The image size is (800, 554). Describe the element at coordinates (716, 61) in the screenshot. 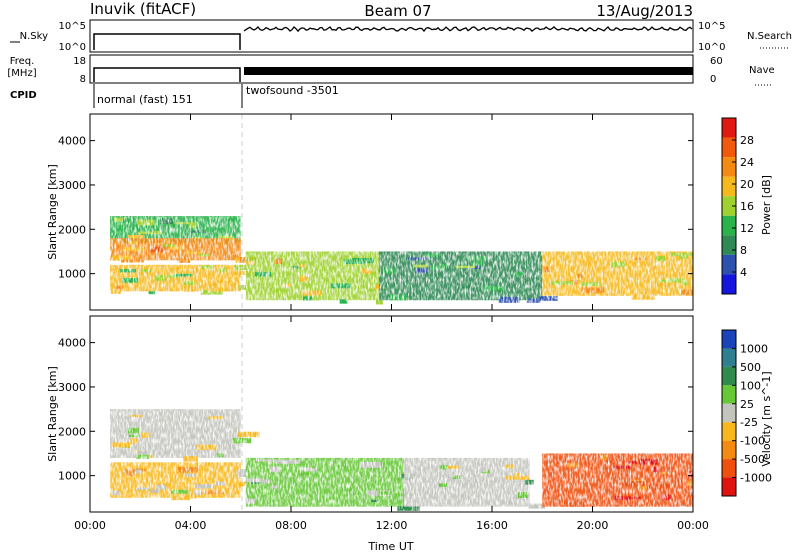

I see `nave-tick-top: 60` at that location.